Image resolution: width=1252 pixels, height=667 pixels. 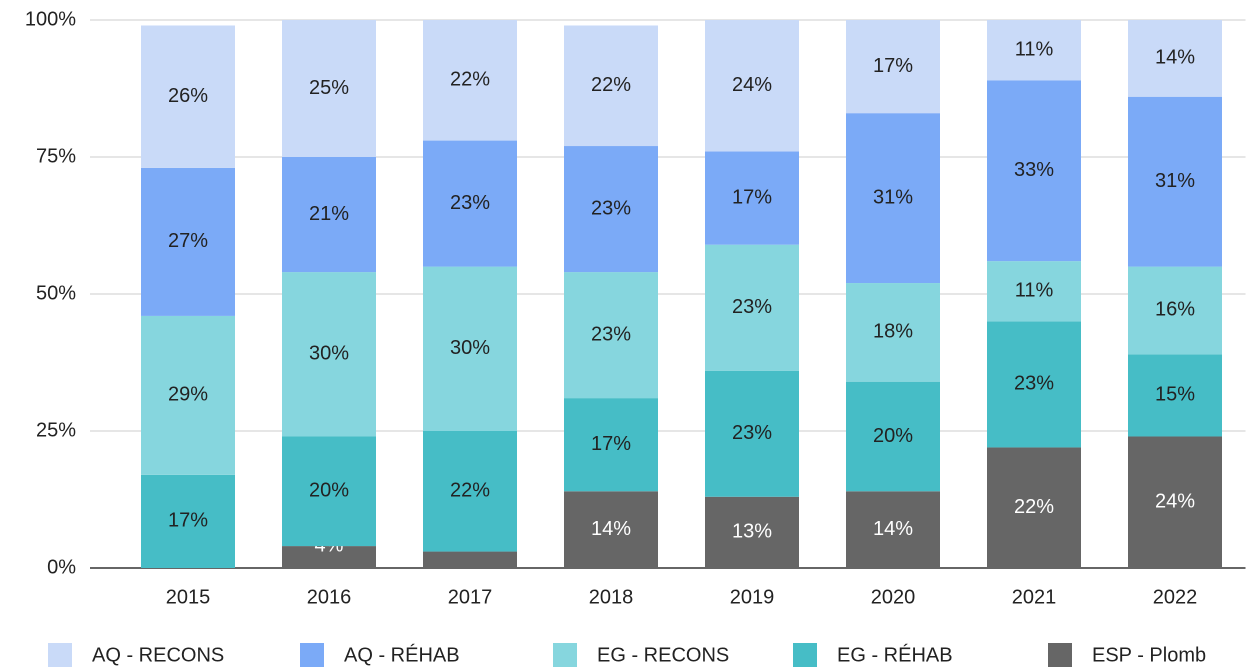 What do you see at coordinates (61, 567) in the screenshot?
I see `y-tick-label: 0%` at bounding box center [61, 567].